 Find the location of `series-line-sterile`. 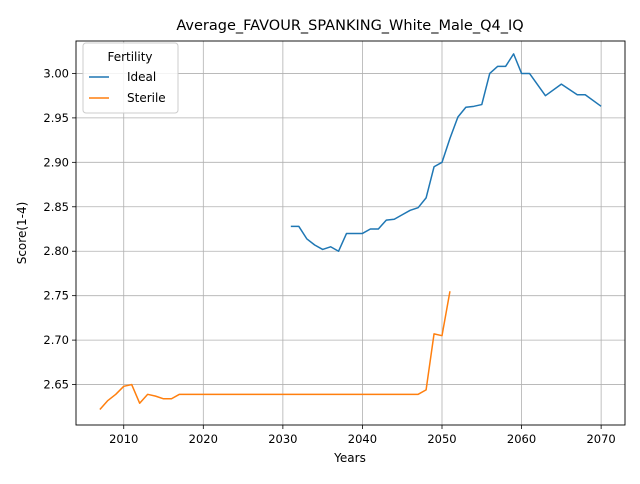

series-line-sterile is located at coordinates (275, 350).